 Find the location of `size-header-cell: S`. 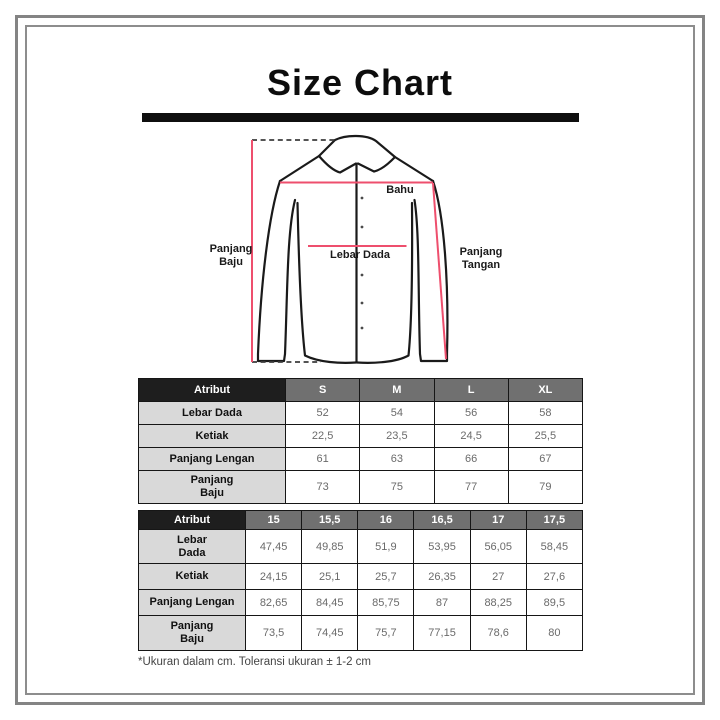

size-header-cell: S is located at coordinates (322, 390).